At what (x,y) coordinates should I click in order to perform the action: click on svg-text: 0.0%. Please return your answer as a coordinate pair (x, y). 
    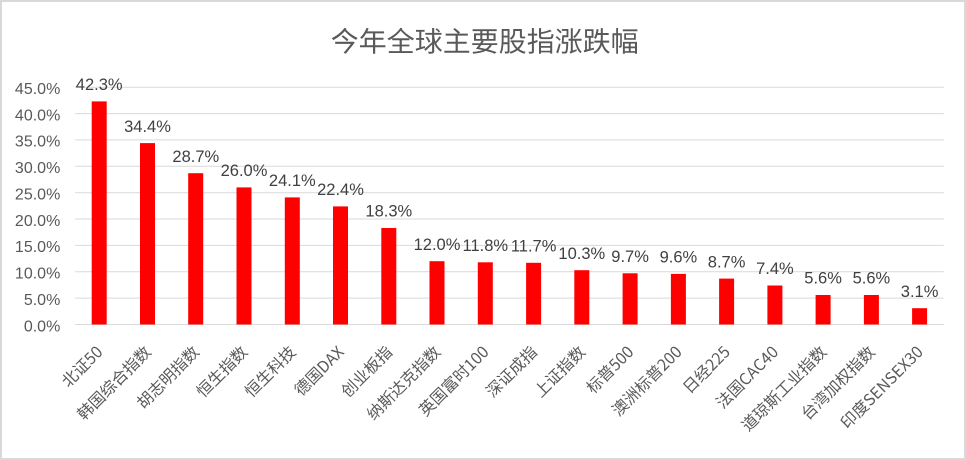
    Looking at the image, I should click on (42, 326).